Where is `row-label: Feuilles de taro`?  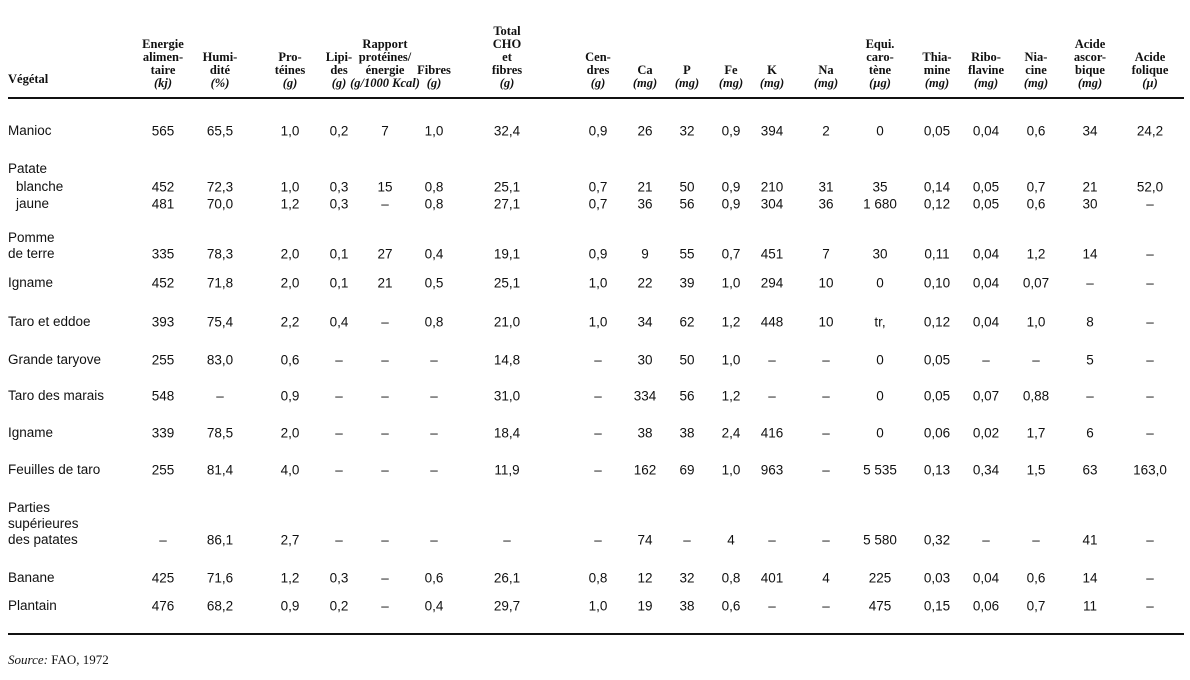 row-label: Feuilles de taro is located at coordinates (54, 469).